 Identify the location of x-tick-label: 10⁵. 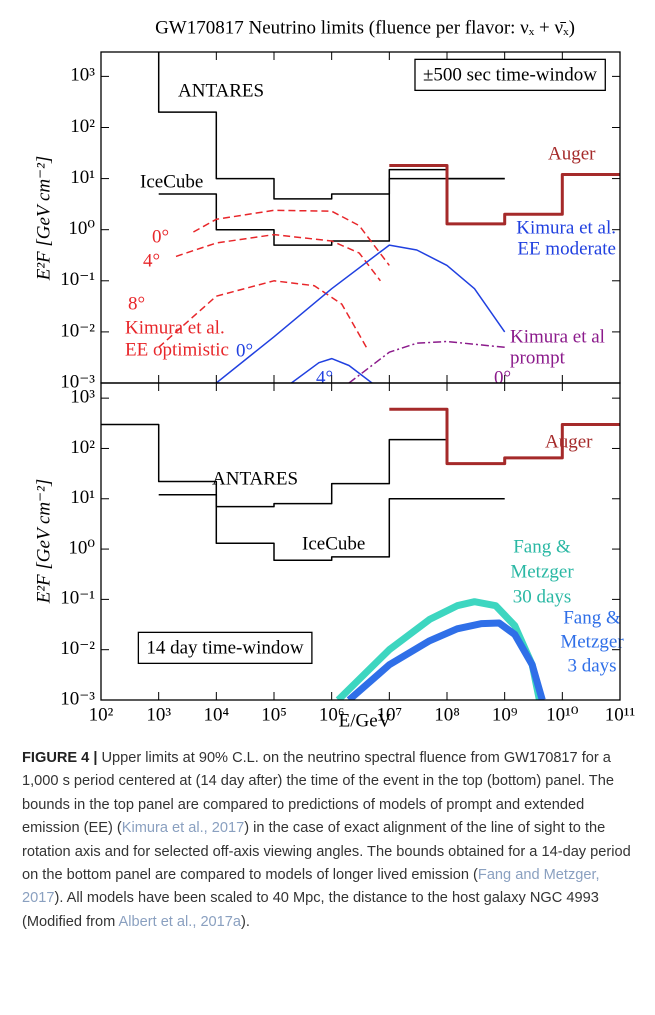
(274, 714).